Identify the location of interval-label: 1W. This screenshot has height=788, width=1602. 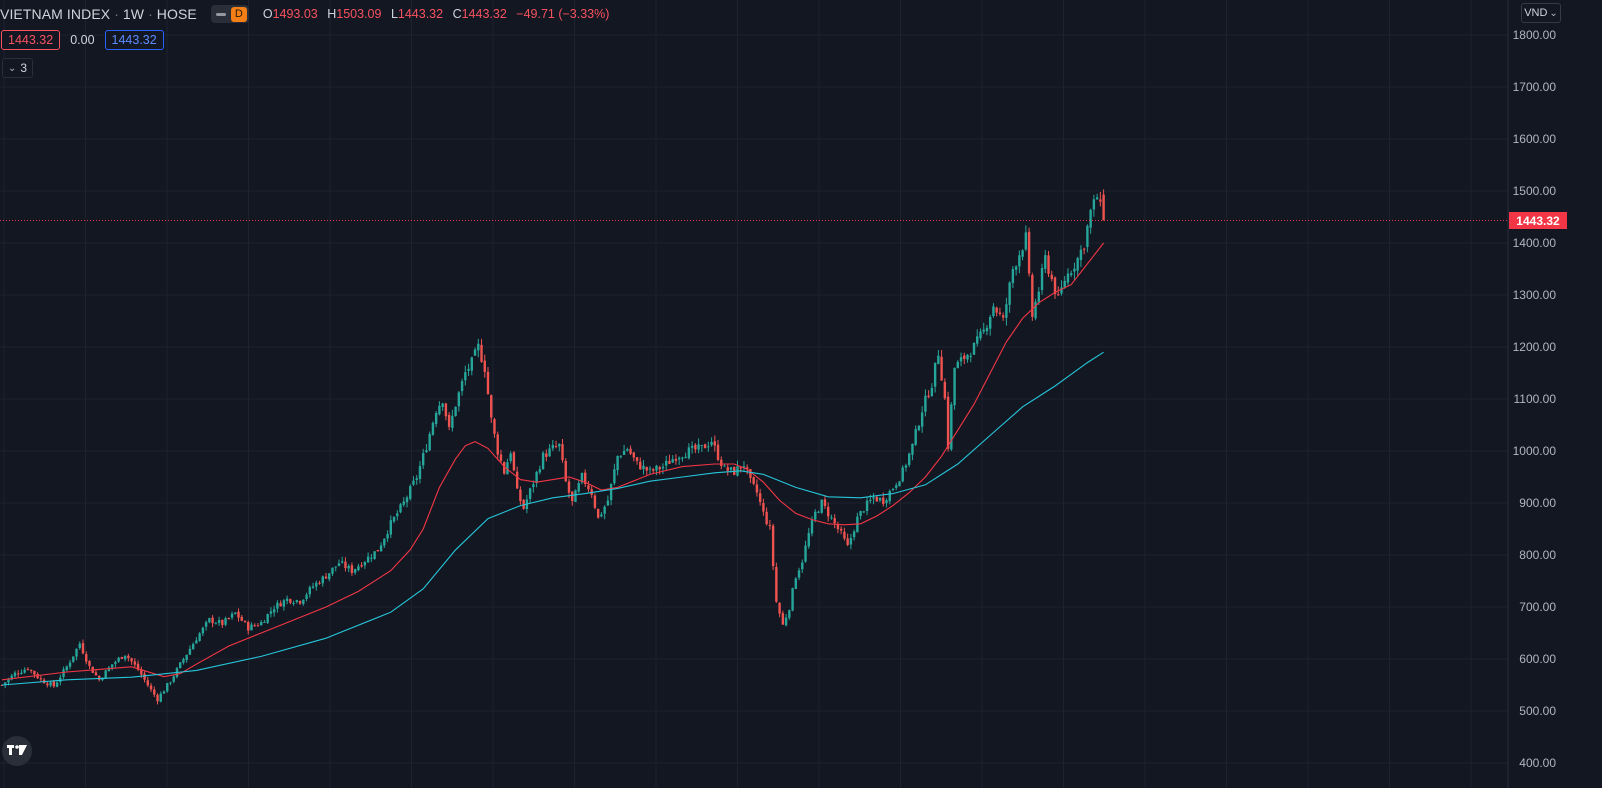
(133, 14).